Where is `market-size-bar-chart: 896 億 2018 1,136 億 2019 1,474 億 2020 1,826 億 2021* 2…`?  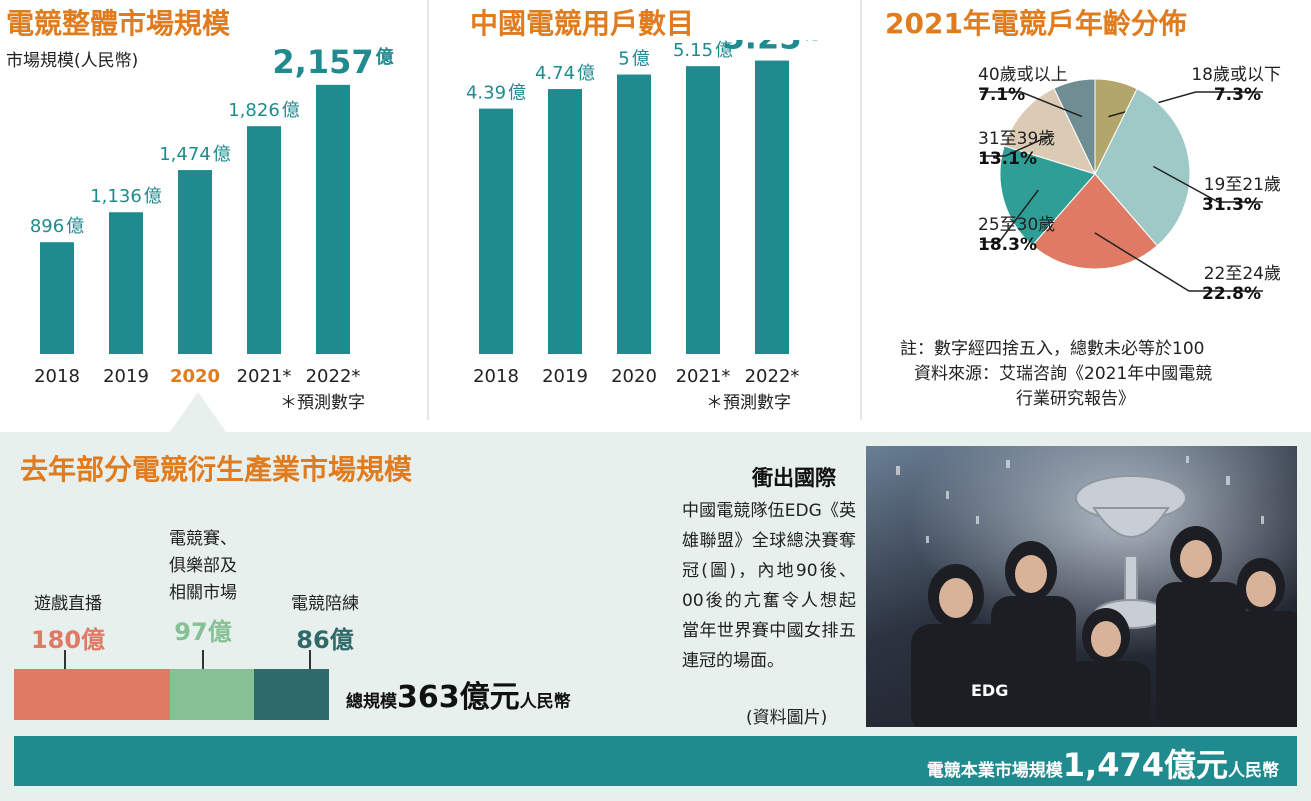 market-size-bar-chart: 896 億 2018 1,136 億 2019 1,474 億 2020 1,826 億 2021* 2… is located at coordinates (212, 215).